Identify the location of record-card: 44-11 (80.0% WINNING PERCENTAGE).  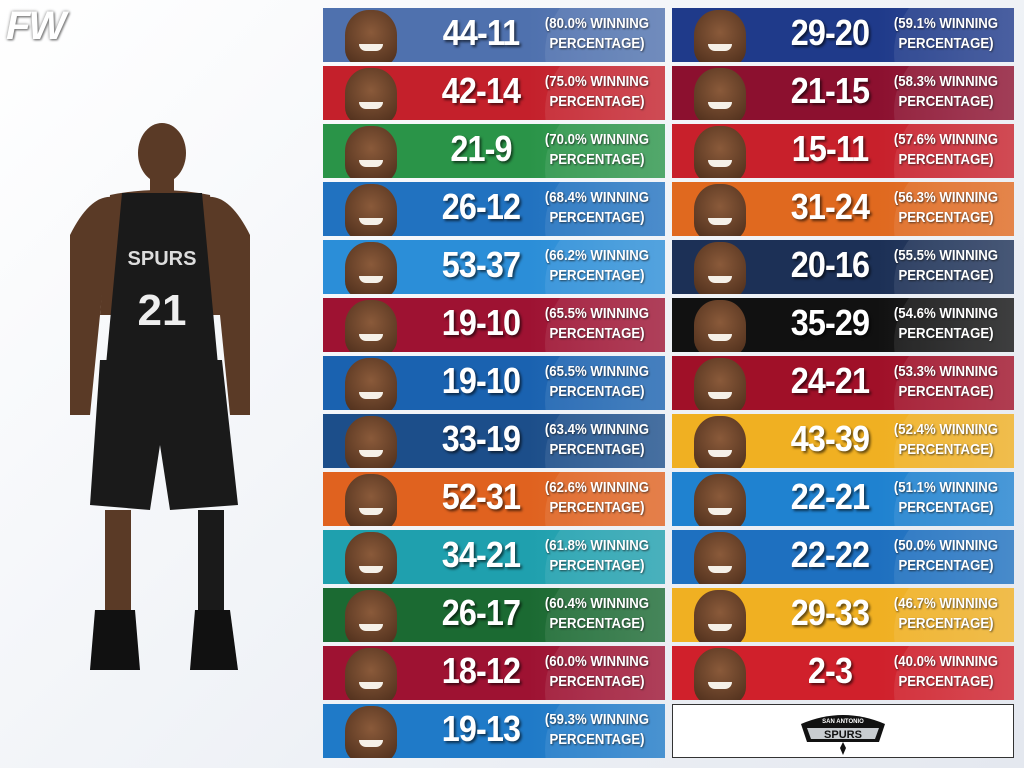
(494, 35).